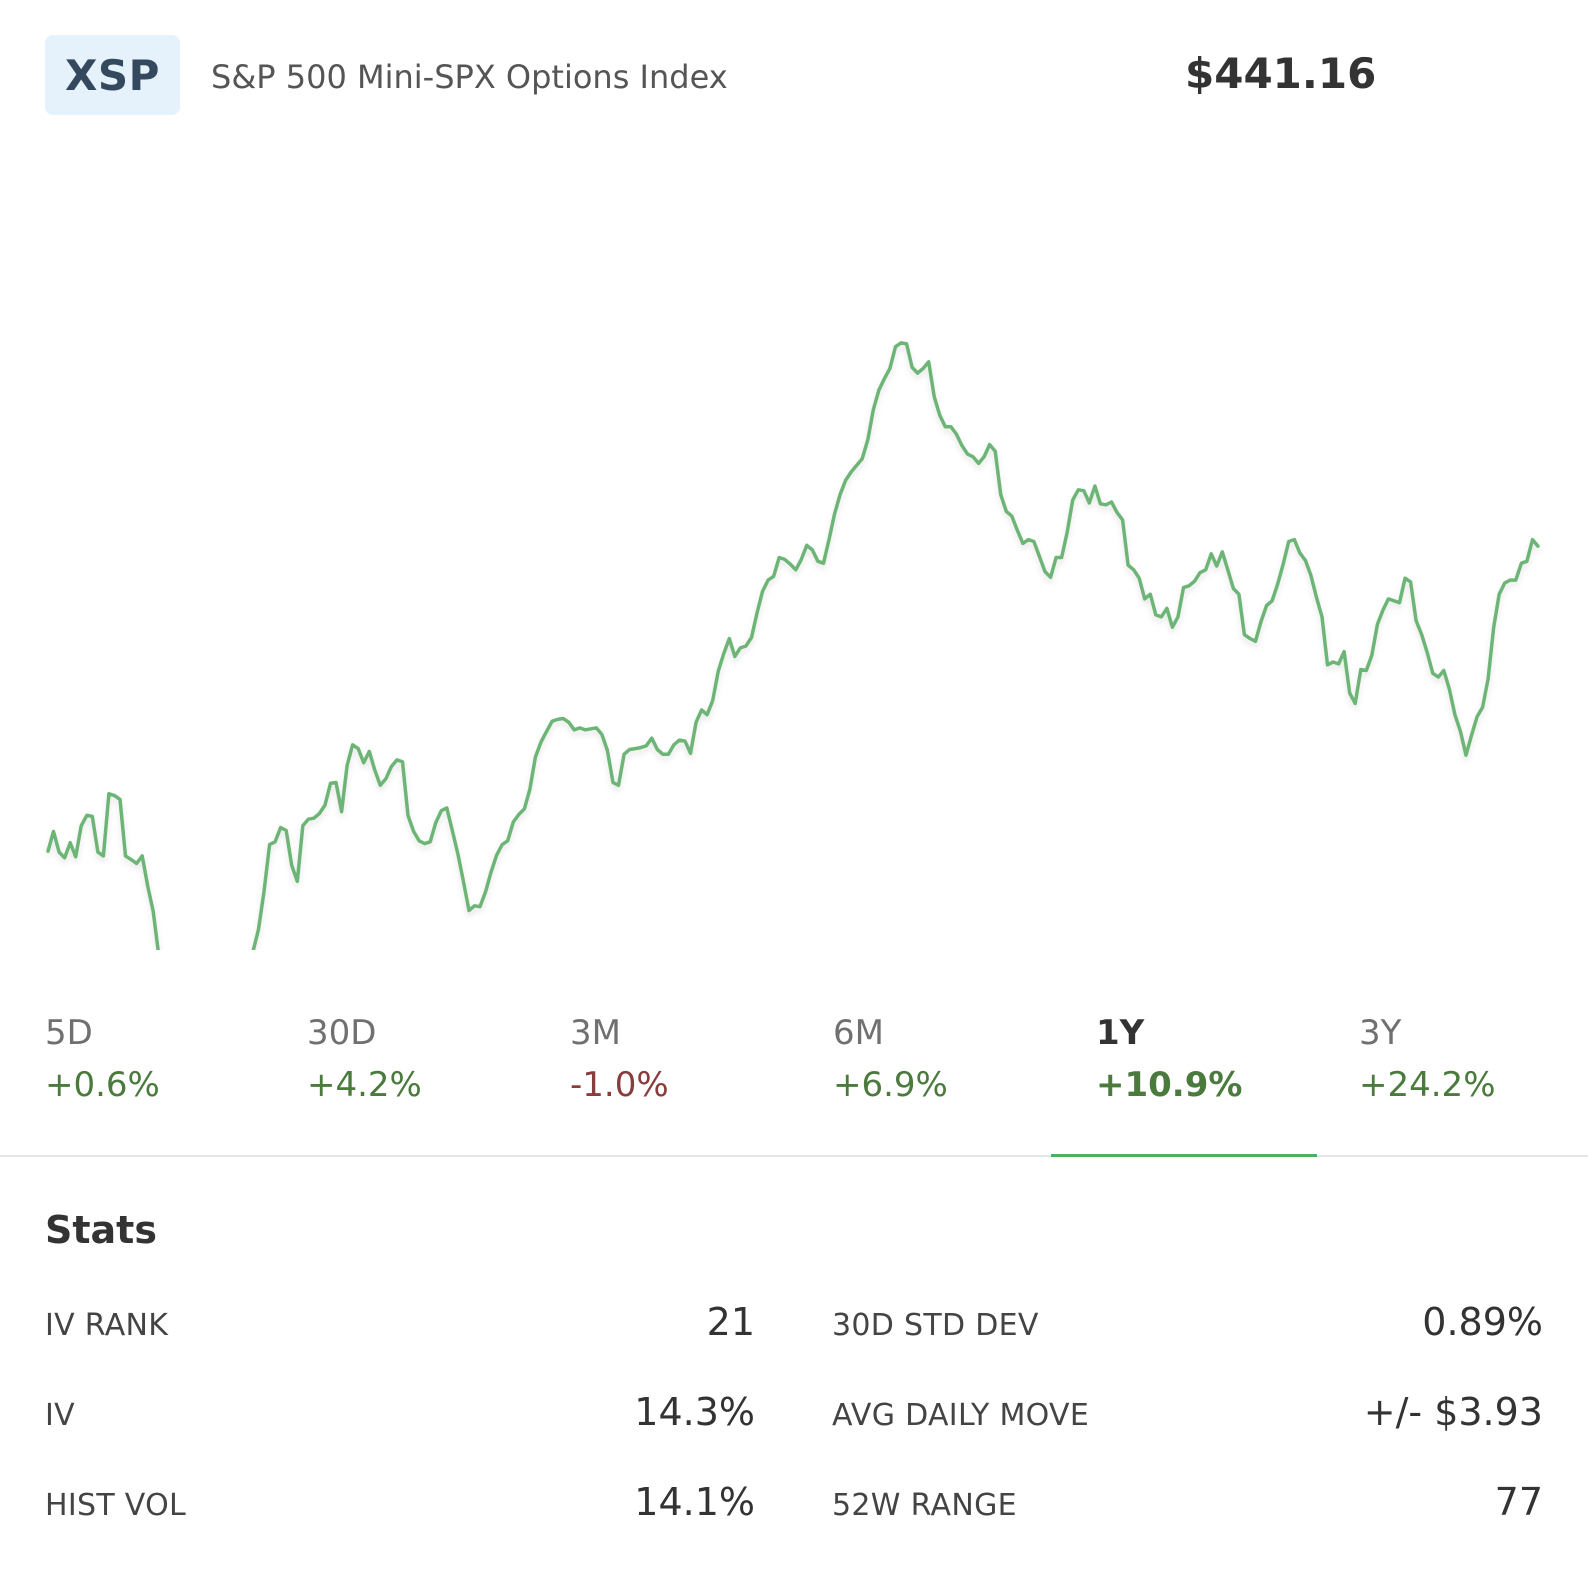  Describe the element at coordinates (961, 1415) in the screenshot. I see `avg-daily-move-label: AVG DAILY MOVE` at that location.